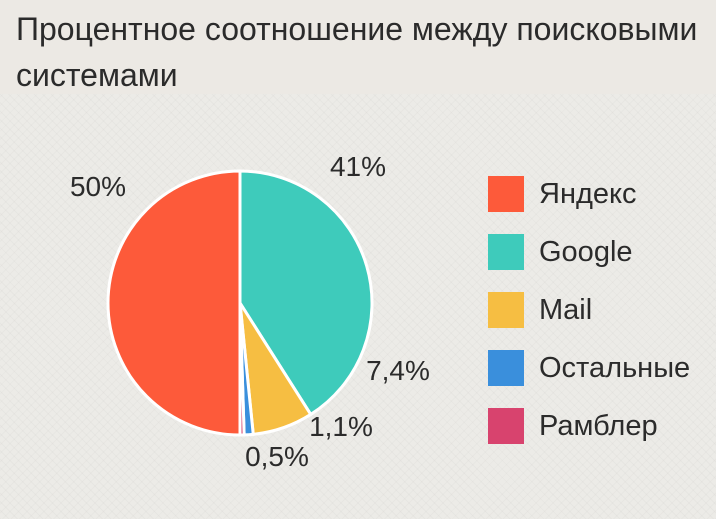  What do you see at coordinates (566, 309) in the screenshot?
I see `legend-label-mail: Mail` at bounding box center [566, 309].